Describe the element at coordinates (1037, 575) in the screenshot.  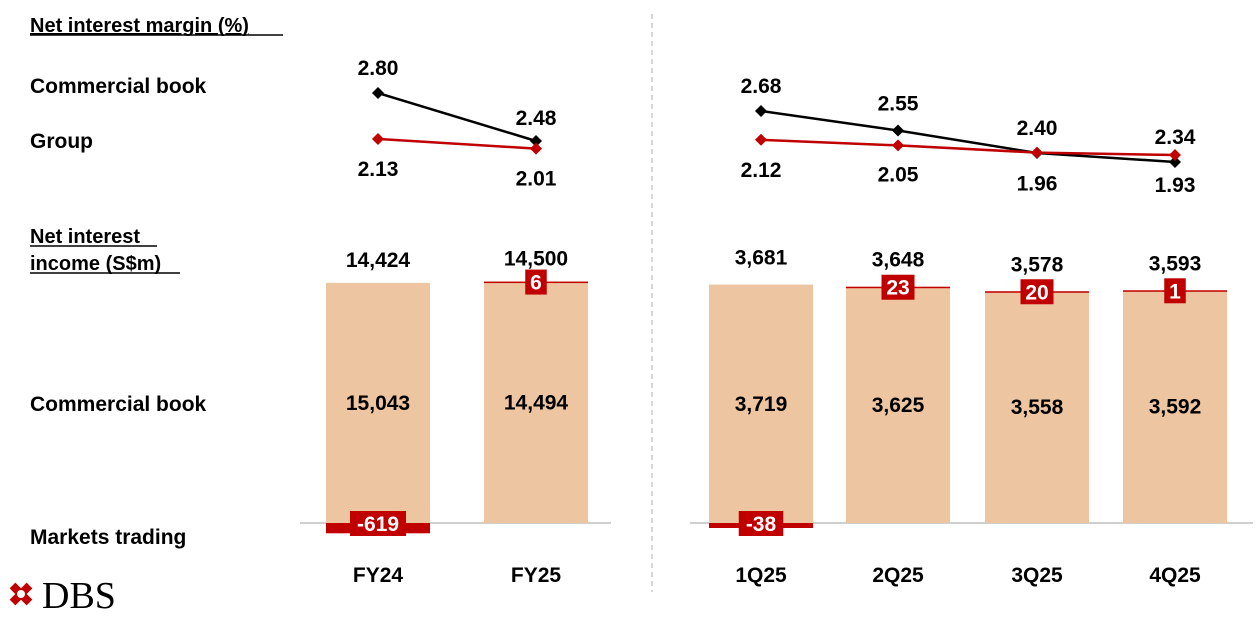
I see `quarterly-nim-category-label: 3Q25` at that location.